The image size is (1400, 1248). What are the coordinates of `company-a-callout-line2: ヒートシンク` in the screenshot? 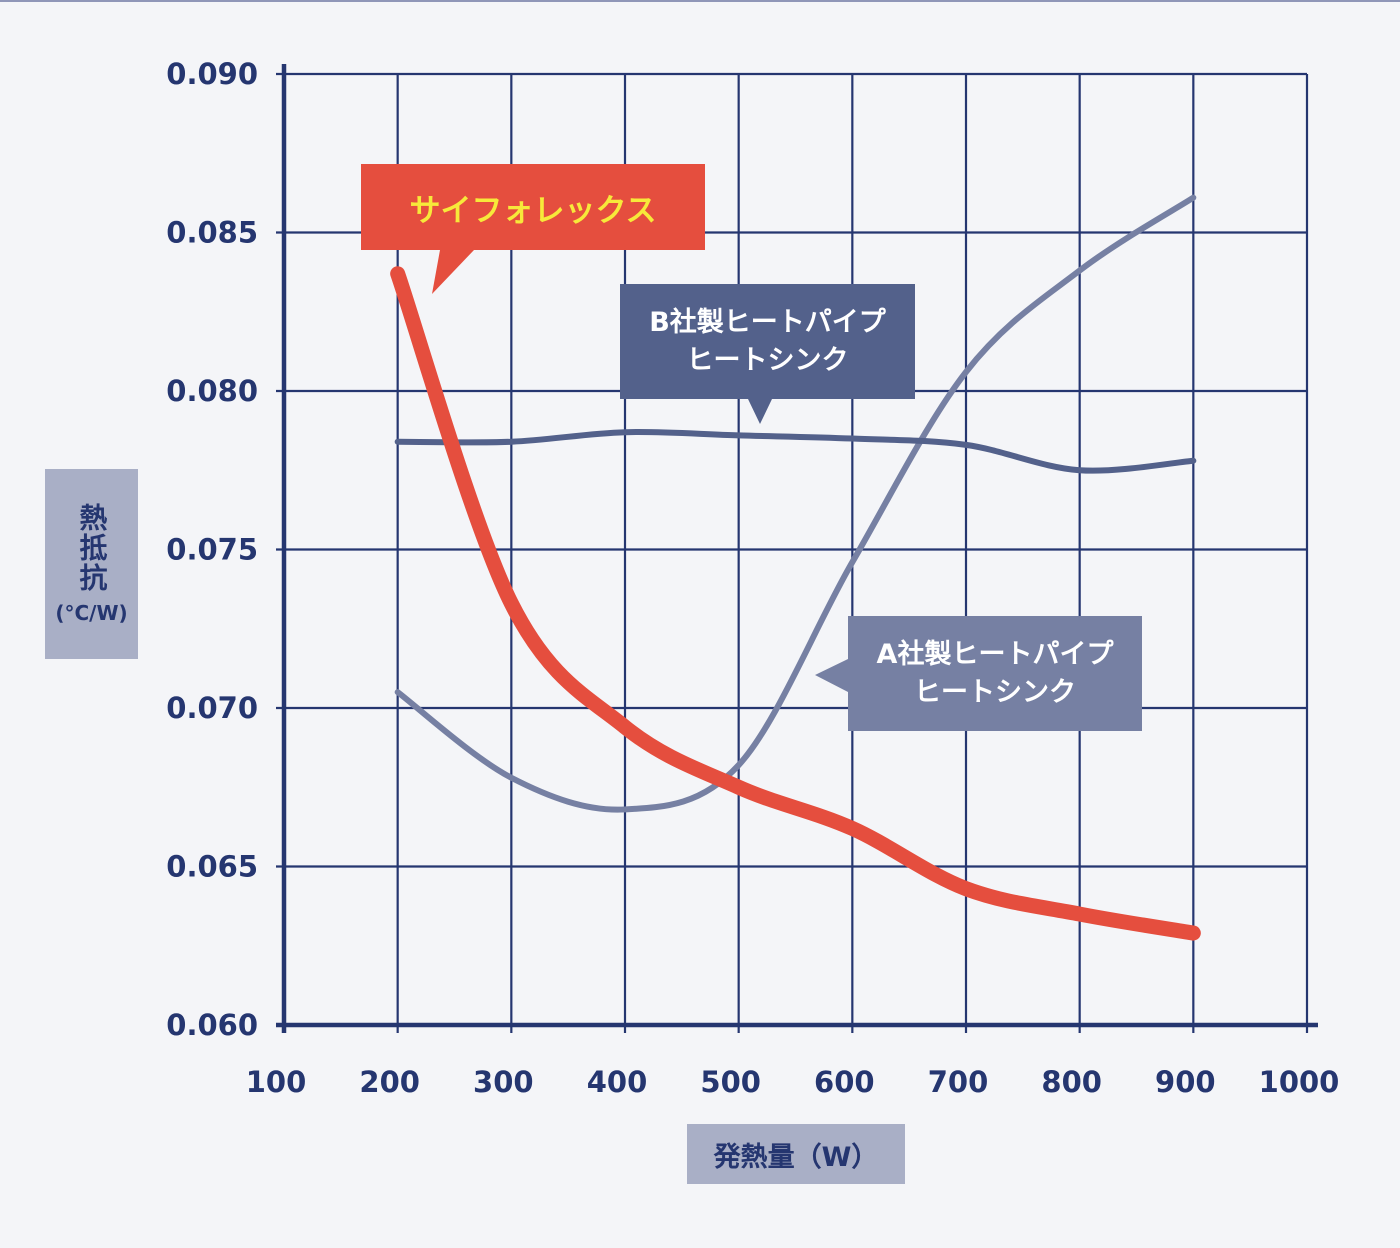 It's located at (995, 692).